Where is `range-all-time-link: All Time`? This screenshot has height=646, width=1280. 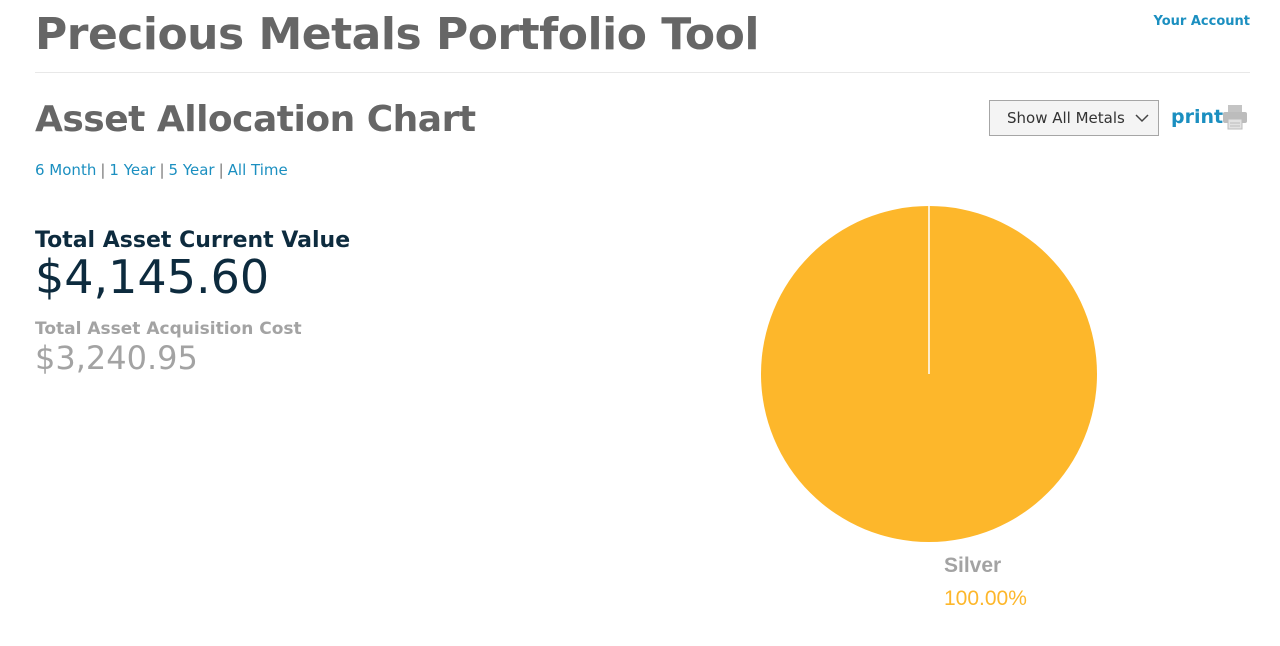
range-all-time-link: All Time is located at coordinates (257, 170).